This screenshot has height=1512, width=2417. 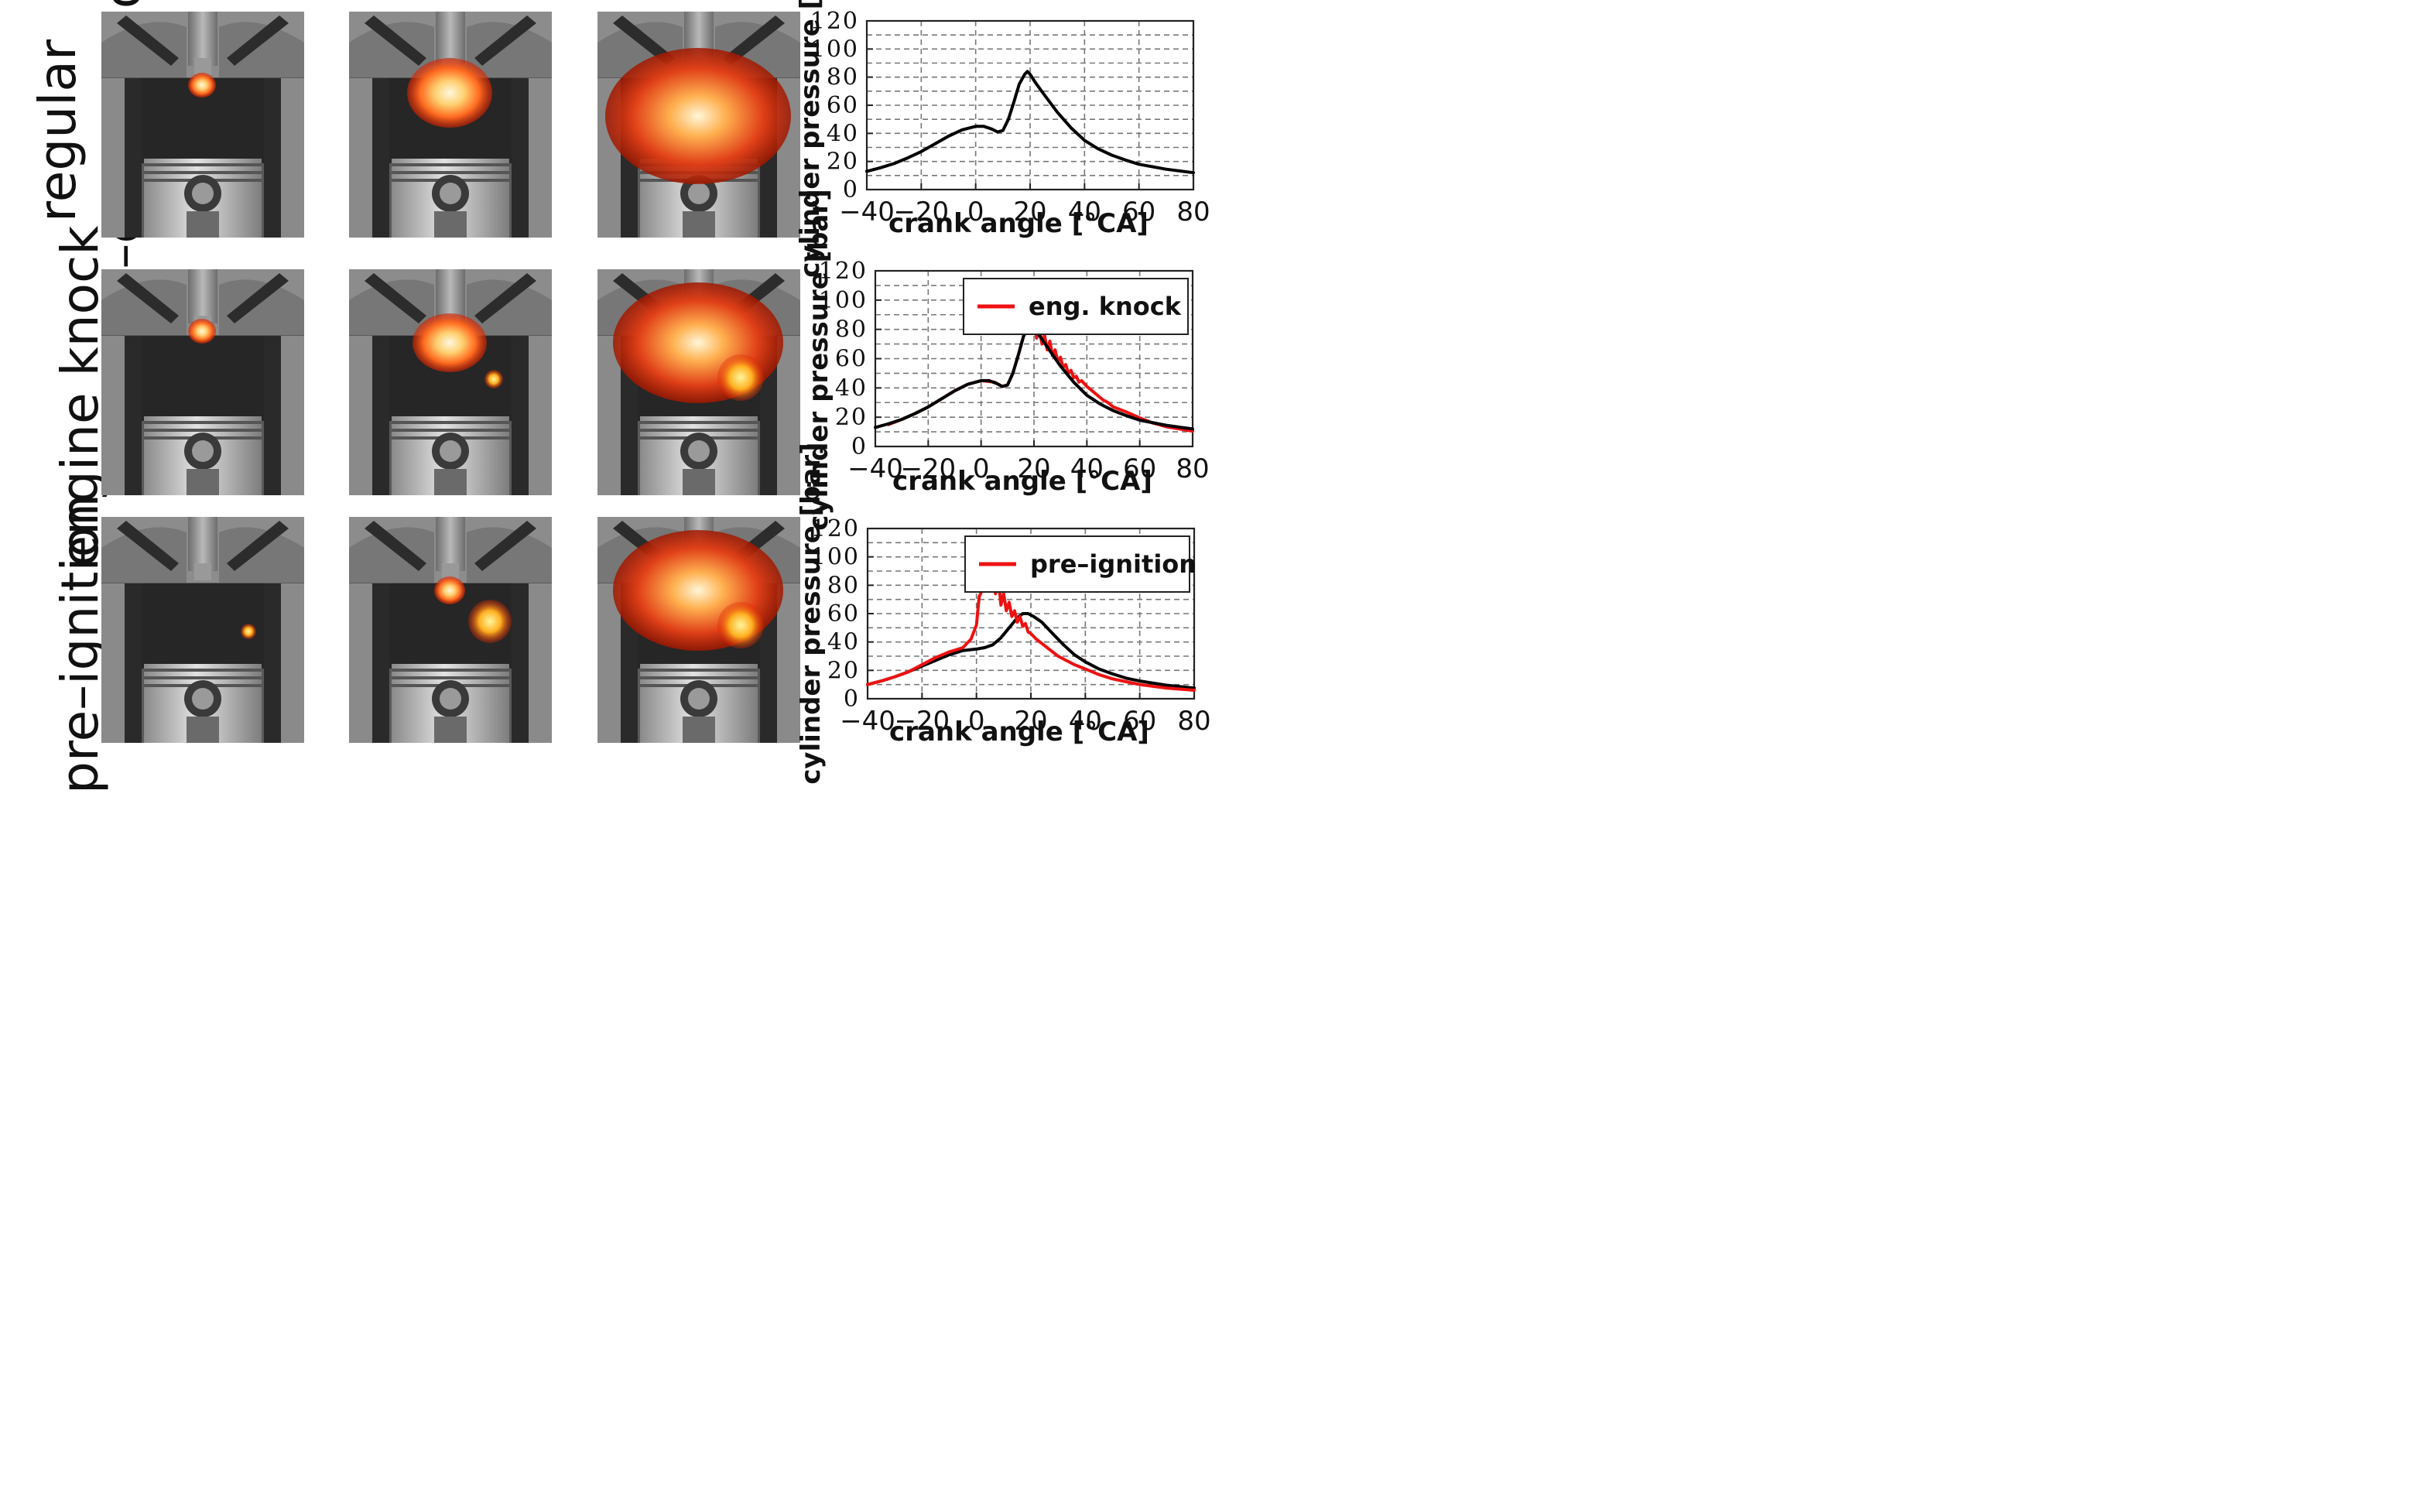 I want to click on legend-label: pre–ignition, so click(x=1113, y=564).